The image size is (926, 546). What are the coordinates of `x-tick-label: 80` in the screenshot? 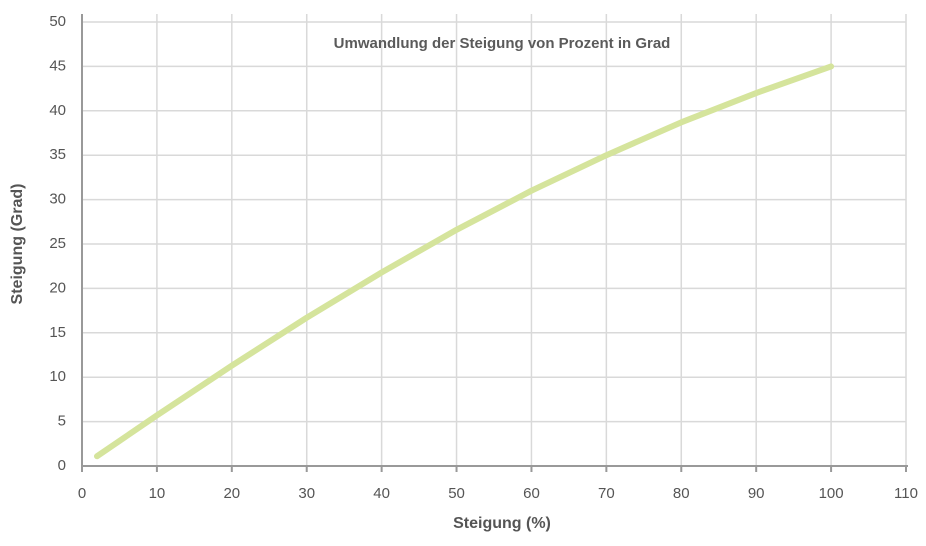 It's located at (681, 493).